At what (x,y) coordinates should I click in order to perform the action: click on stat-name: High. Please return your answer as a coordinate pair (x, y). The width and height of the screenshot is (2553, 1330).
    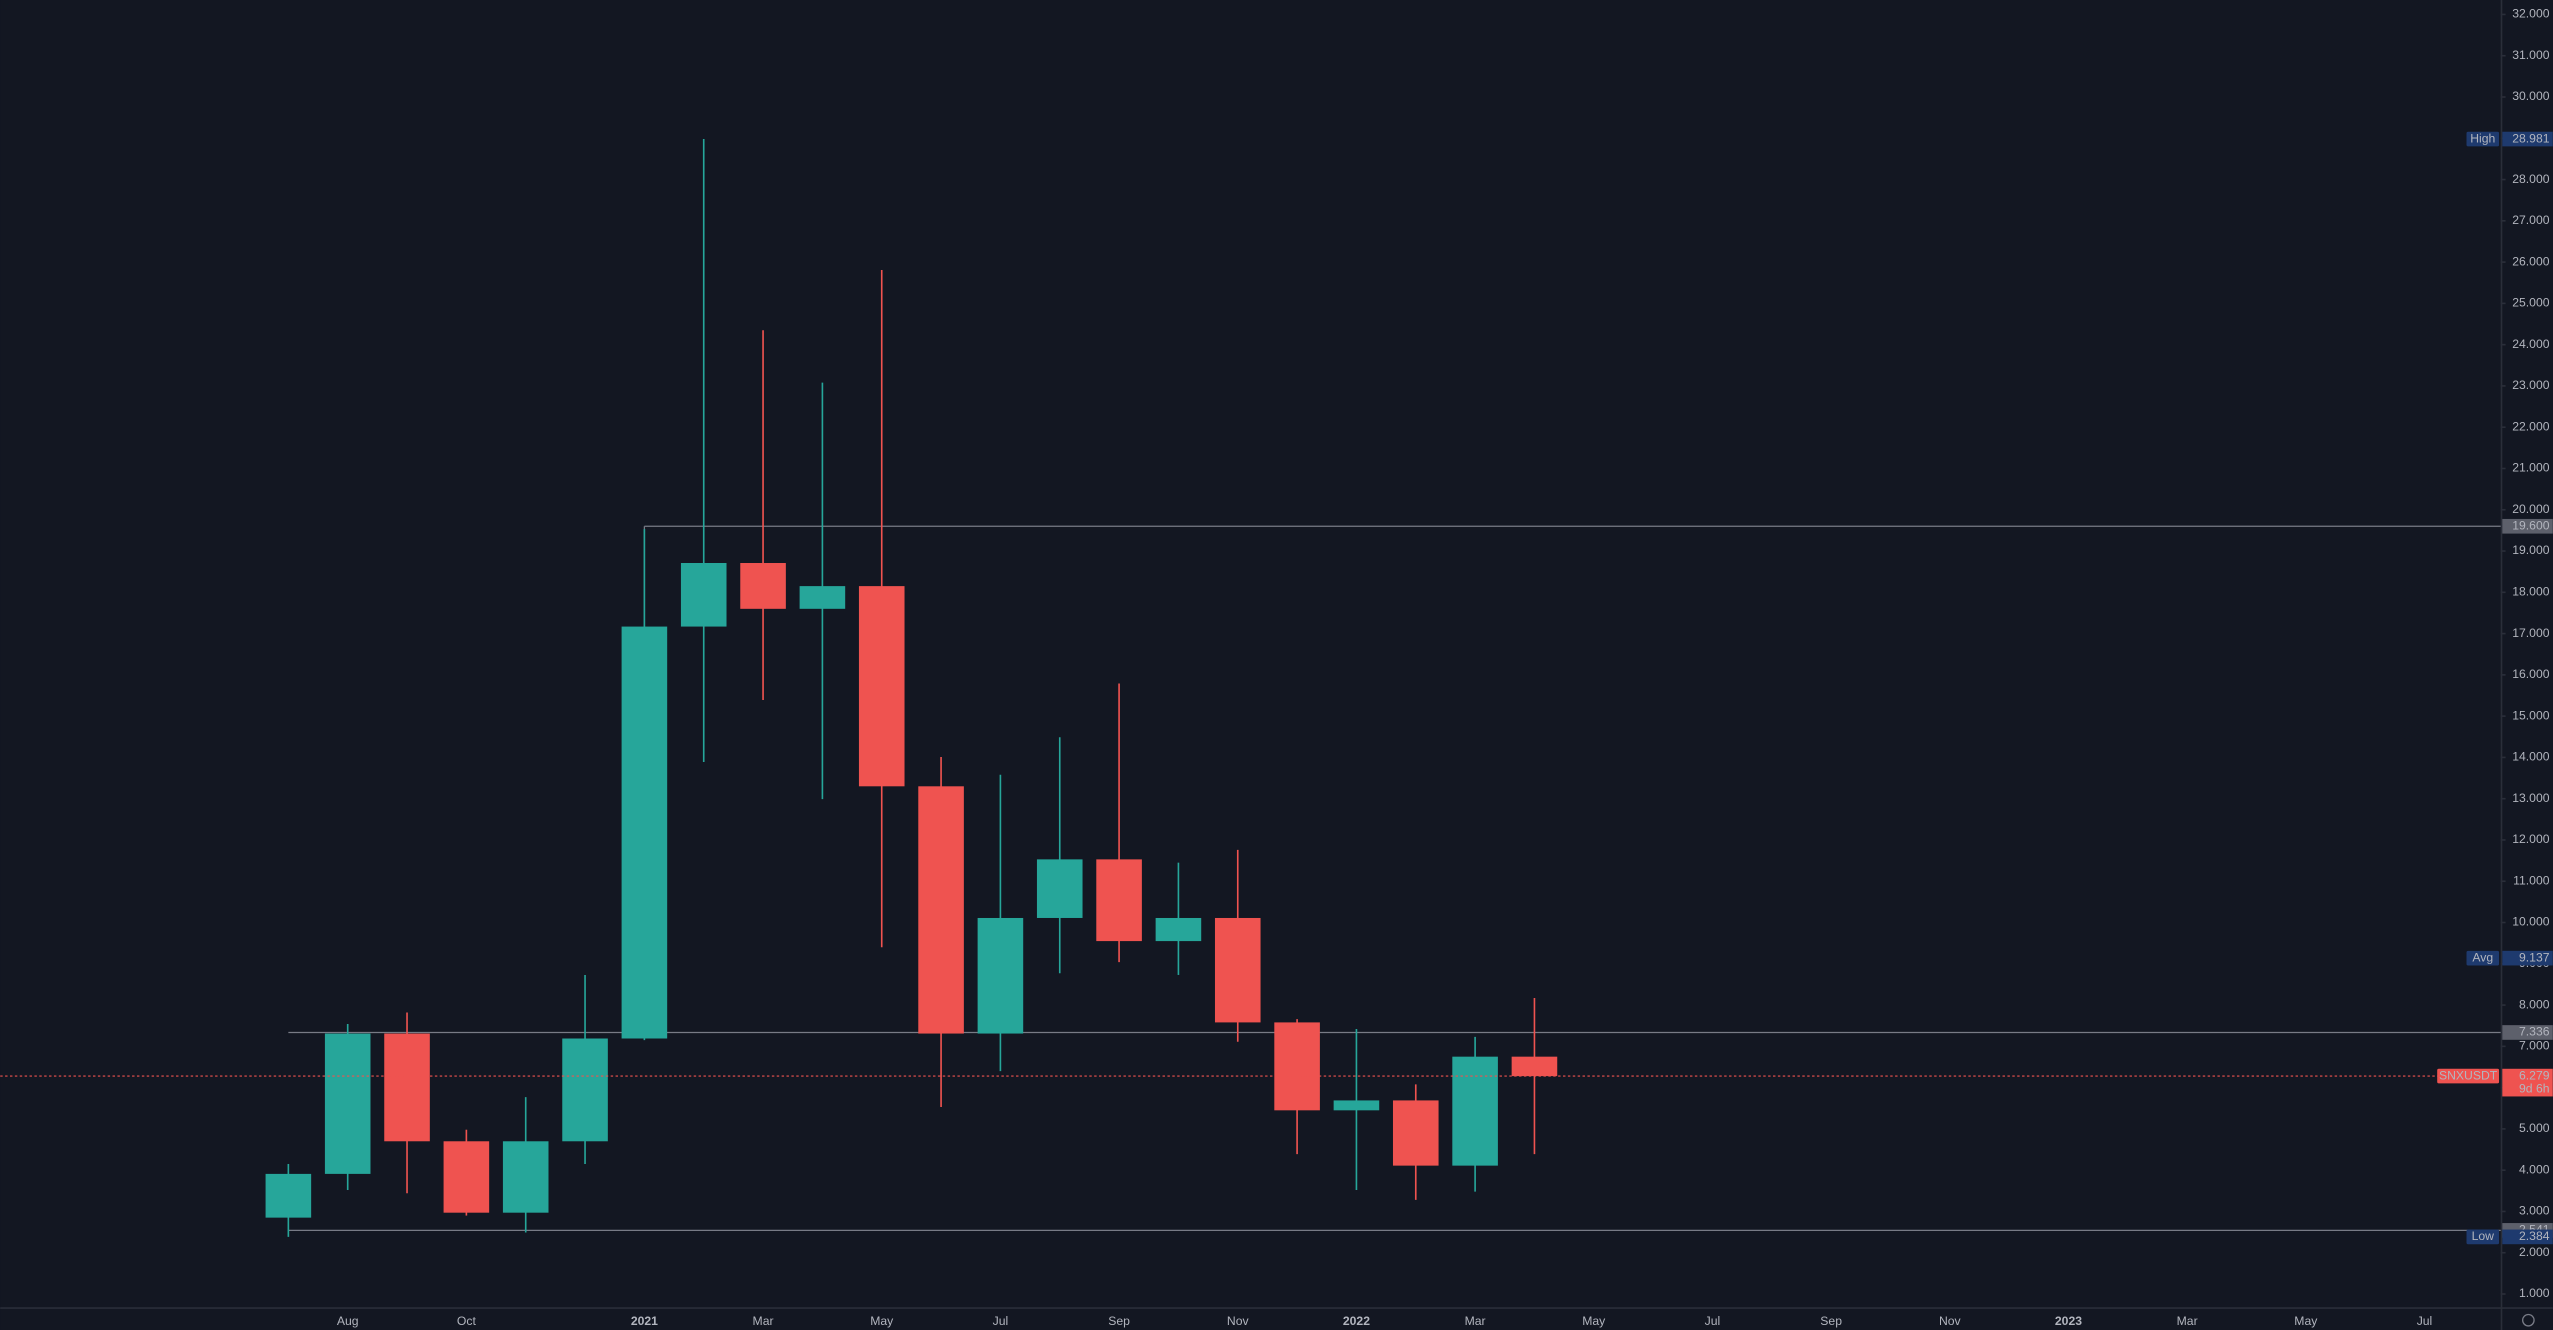
    Looking at the image, I should click on (2482, 138).